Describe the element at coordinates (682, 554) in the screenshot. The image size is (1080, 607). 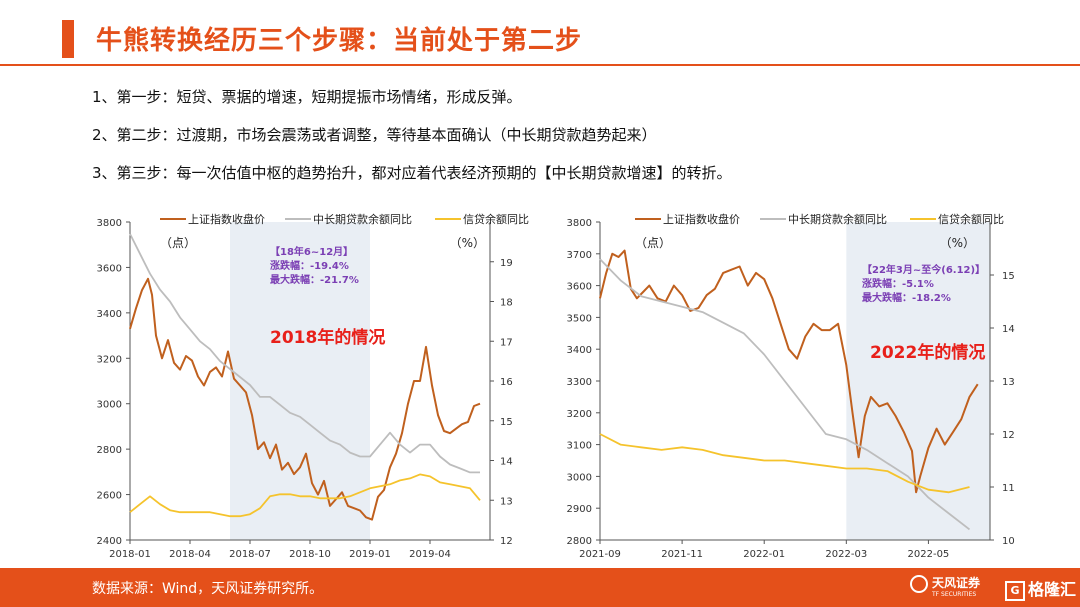
I see `x-tick-label: 2021-11` at that location.